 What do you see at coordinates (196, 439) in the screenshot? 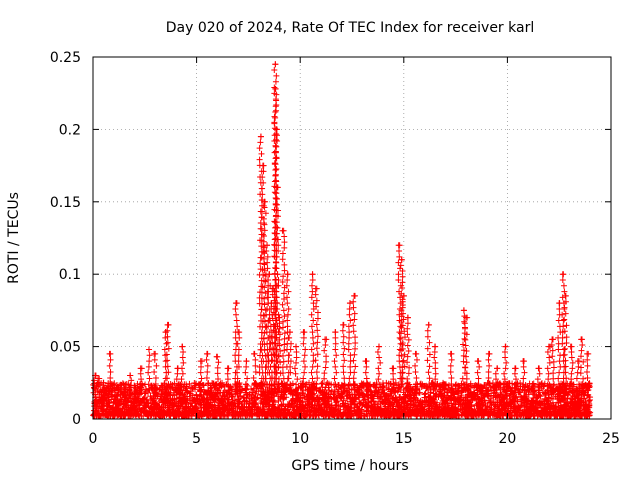
I see `x-tick-label: 5` at bounding box center [196, 439].